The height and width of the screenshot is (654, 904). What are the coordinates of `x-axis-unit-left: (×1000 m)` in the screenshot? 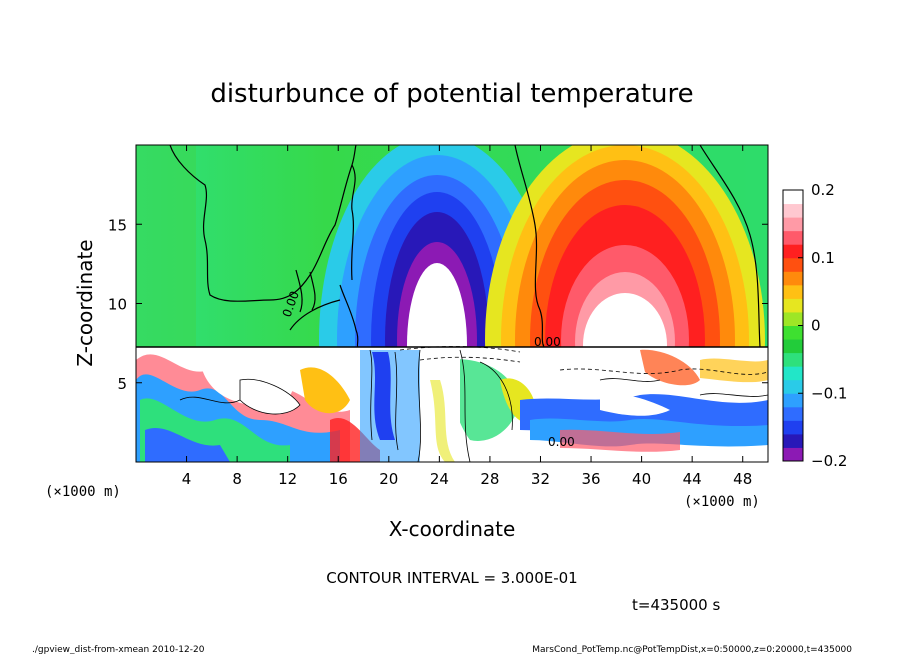 It's located at (83, 492).